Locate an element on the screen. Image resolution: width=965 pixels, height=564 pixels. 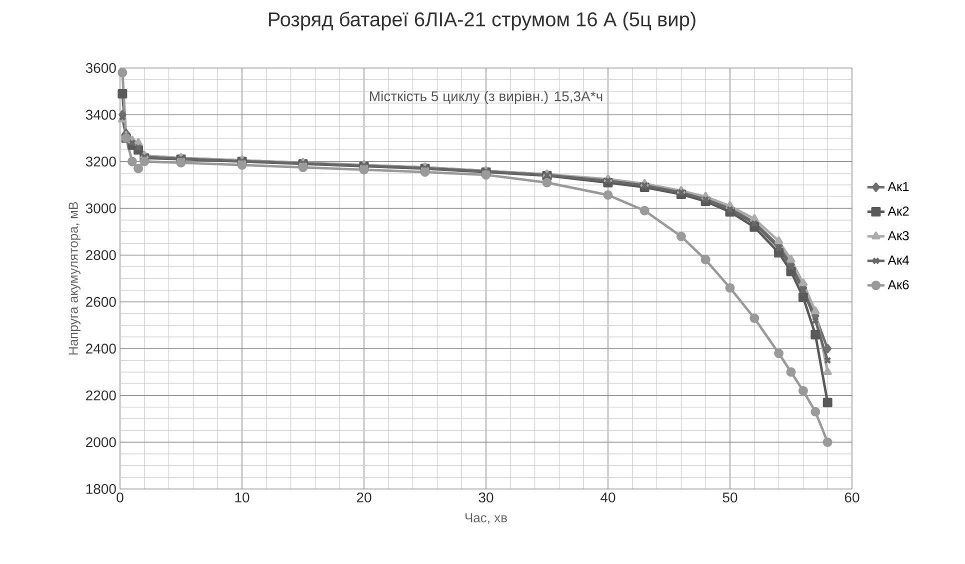
x-tick-label: 20 is located at coordinates (364, 497).